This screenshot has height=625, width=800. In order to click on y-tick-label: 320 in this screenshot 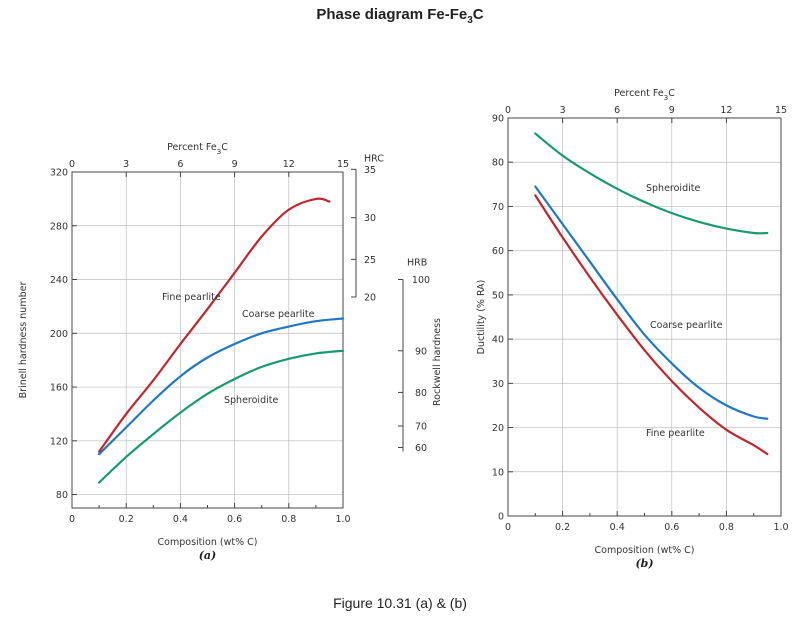, I will do `click(59, 173)`.